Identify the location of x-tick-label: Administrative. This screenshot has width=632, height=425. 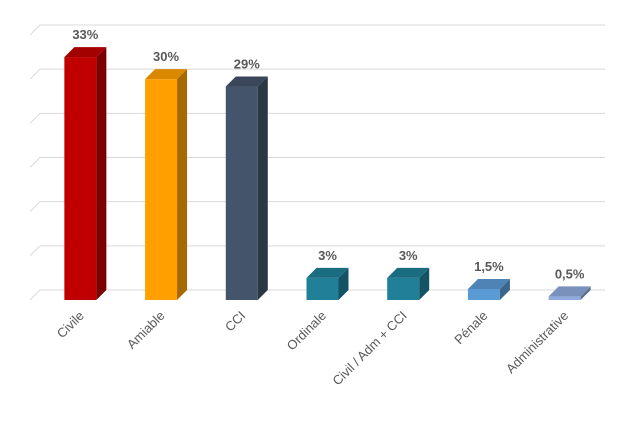
(537, 342).